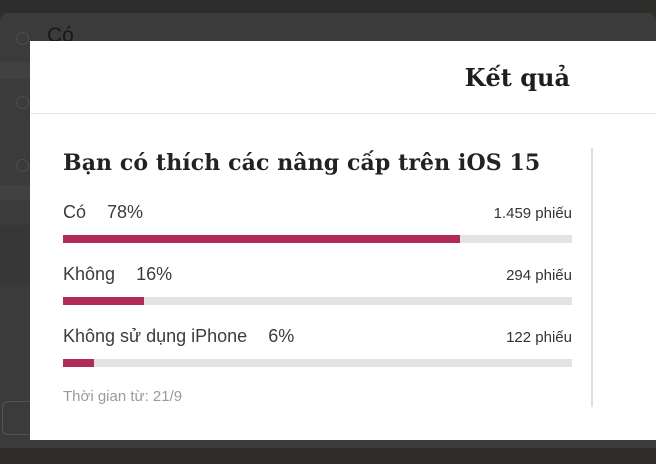 The width and height of the screenshot is (656, 464). I want to click on option-label: Có, so click(75, 212).